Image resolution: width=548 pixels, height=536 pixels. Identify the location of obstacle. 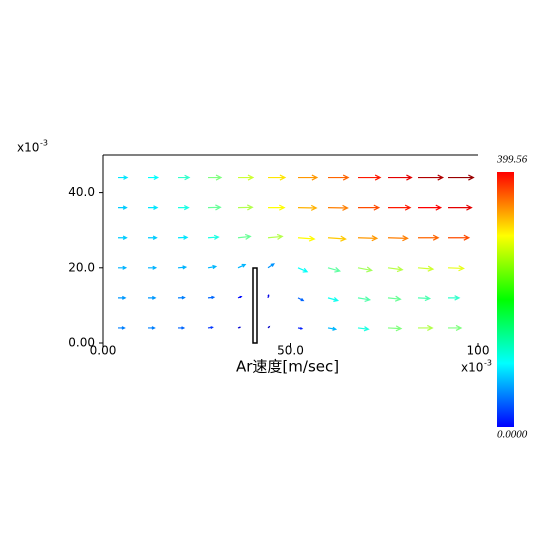
(255, 305).